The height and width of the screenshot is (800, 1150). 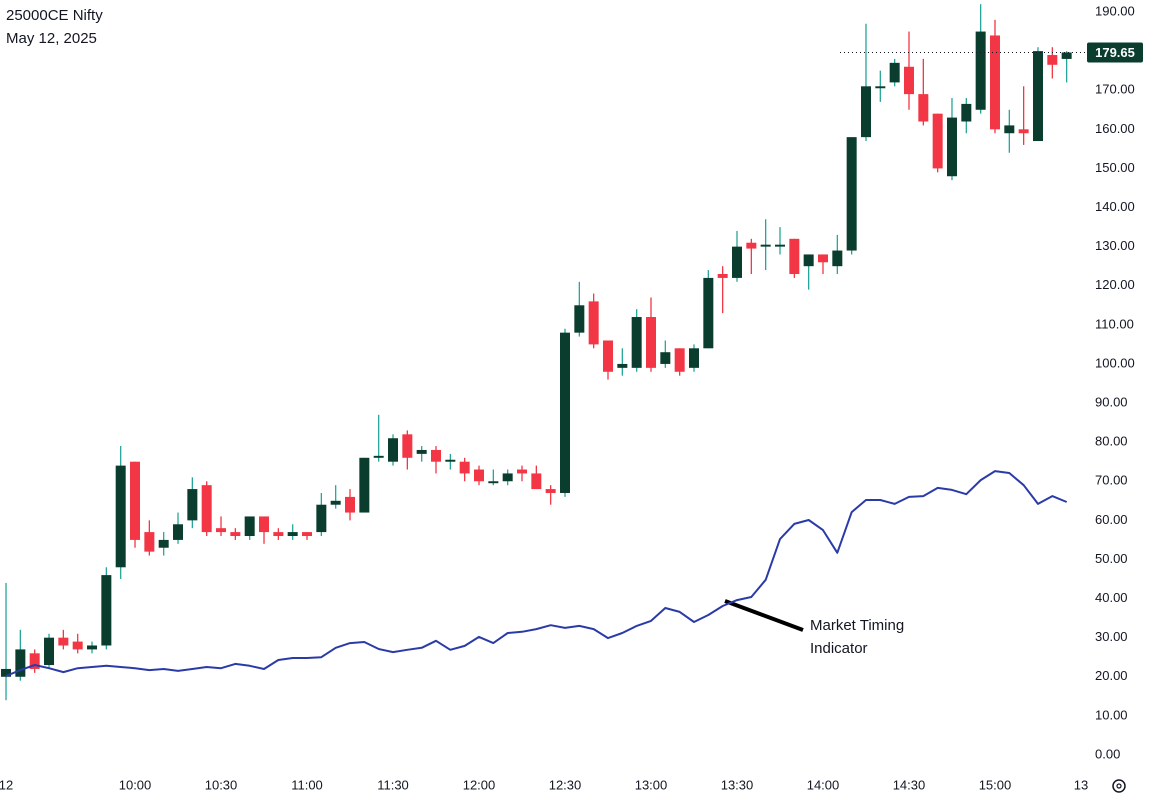 What do you see at coordinates (1115, 10) in the screenshot?
I see `y-tick-label: 190.00` at bounding box center [1115, 10].